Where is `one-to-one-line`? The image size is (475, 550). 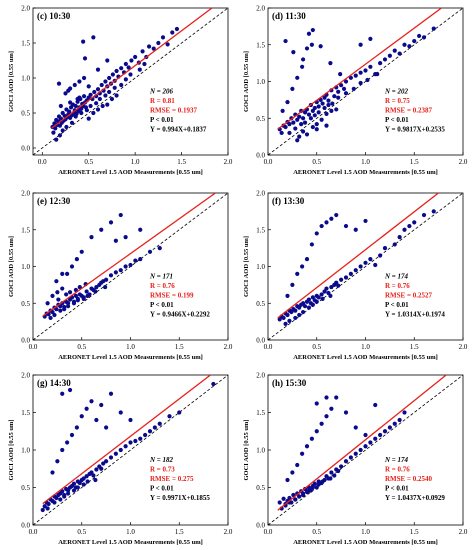 one-to-one-line is located at coordinates (130, 81).